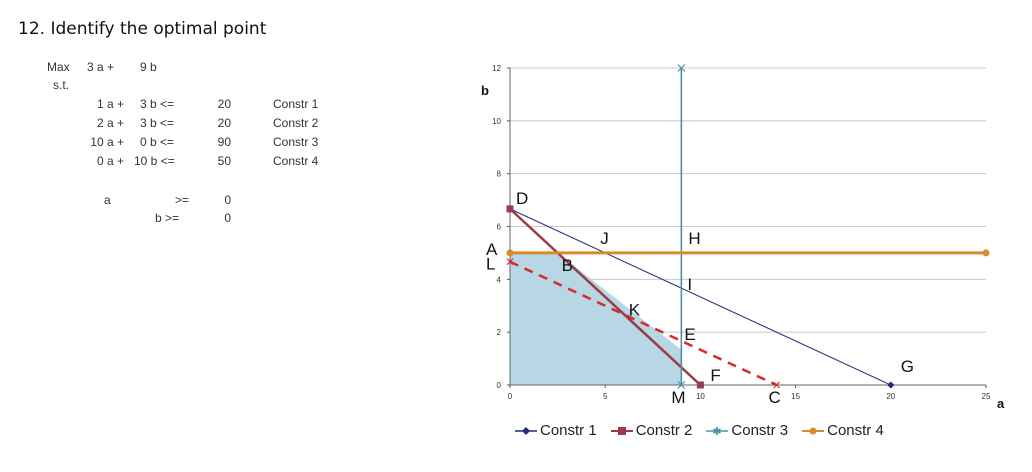 The image size is (1032, 472). I want to click on legend-label: Constr 1, so click(568, 430).